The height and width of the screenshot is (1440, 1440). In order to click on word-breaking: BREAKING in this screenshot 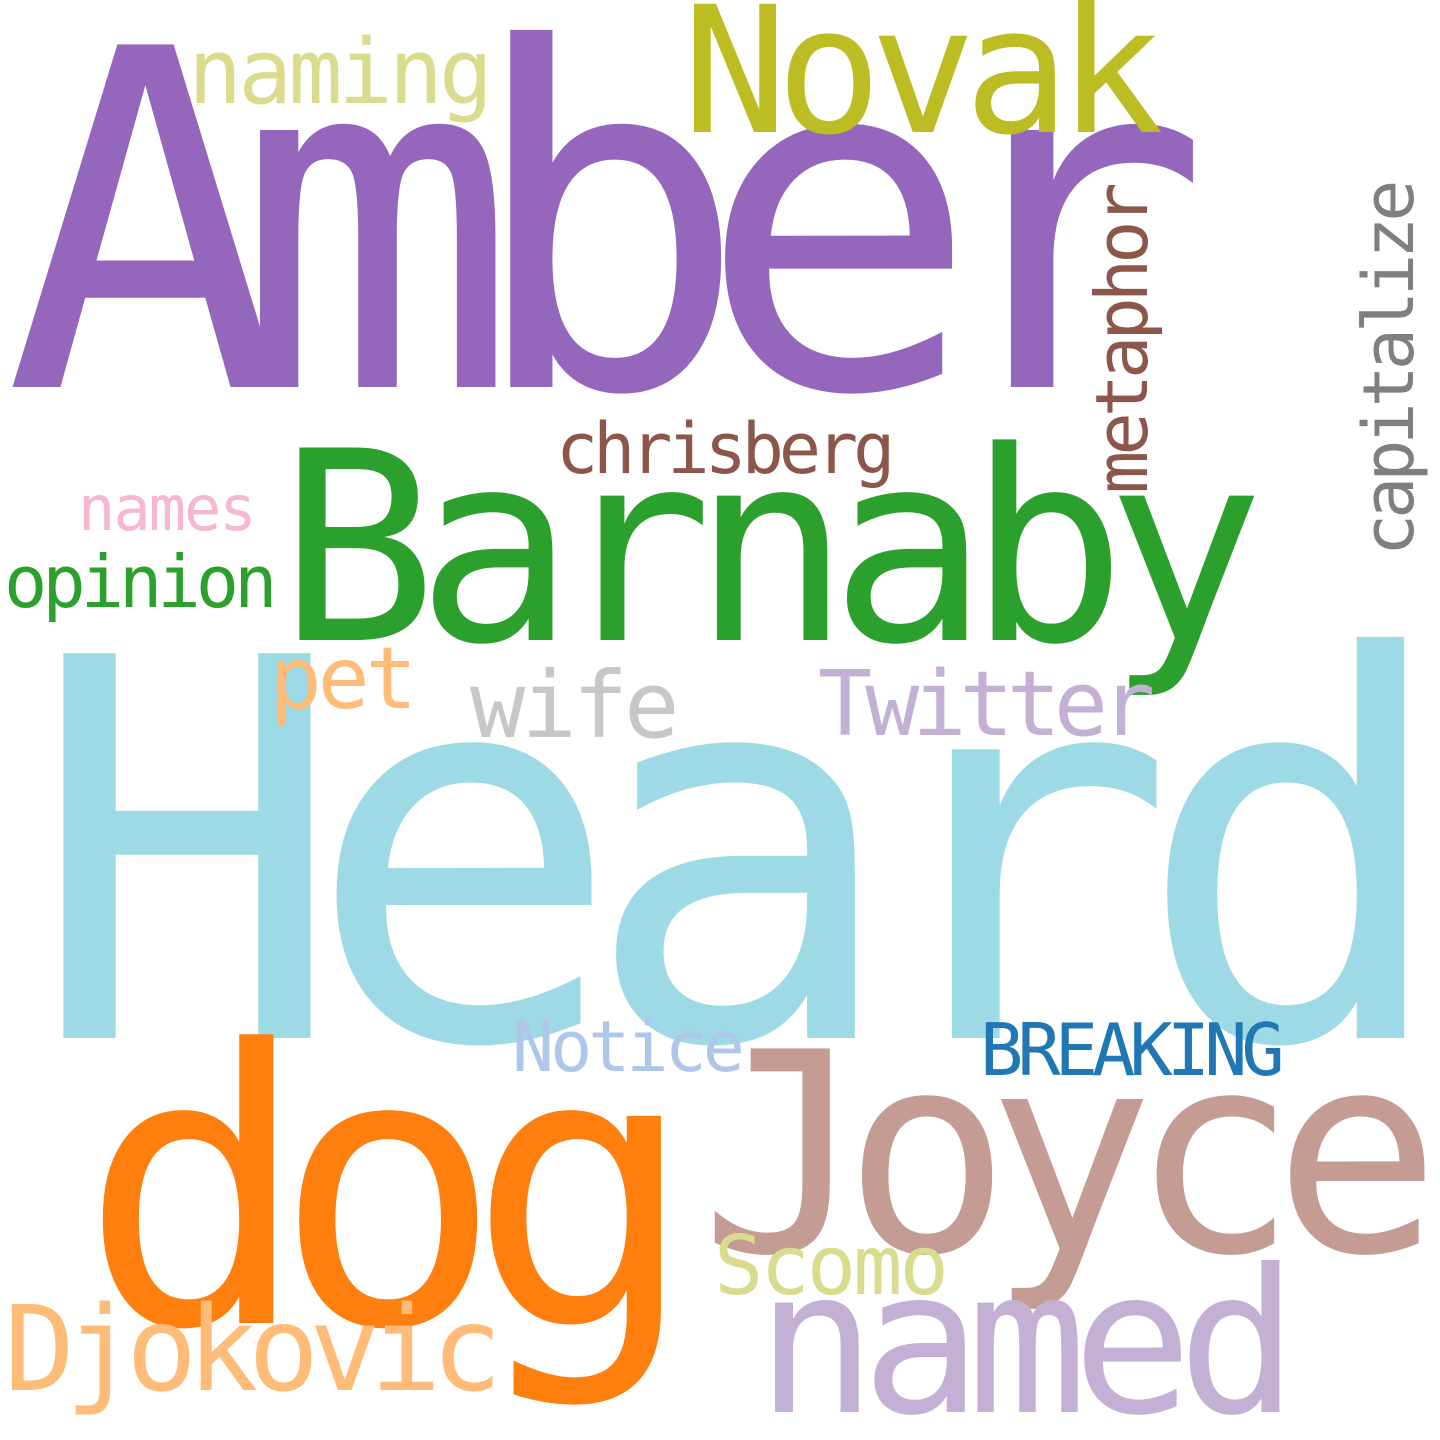, I will do `click(1132, 1050)`.